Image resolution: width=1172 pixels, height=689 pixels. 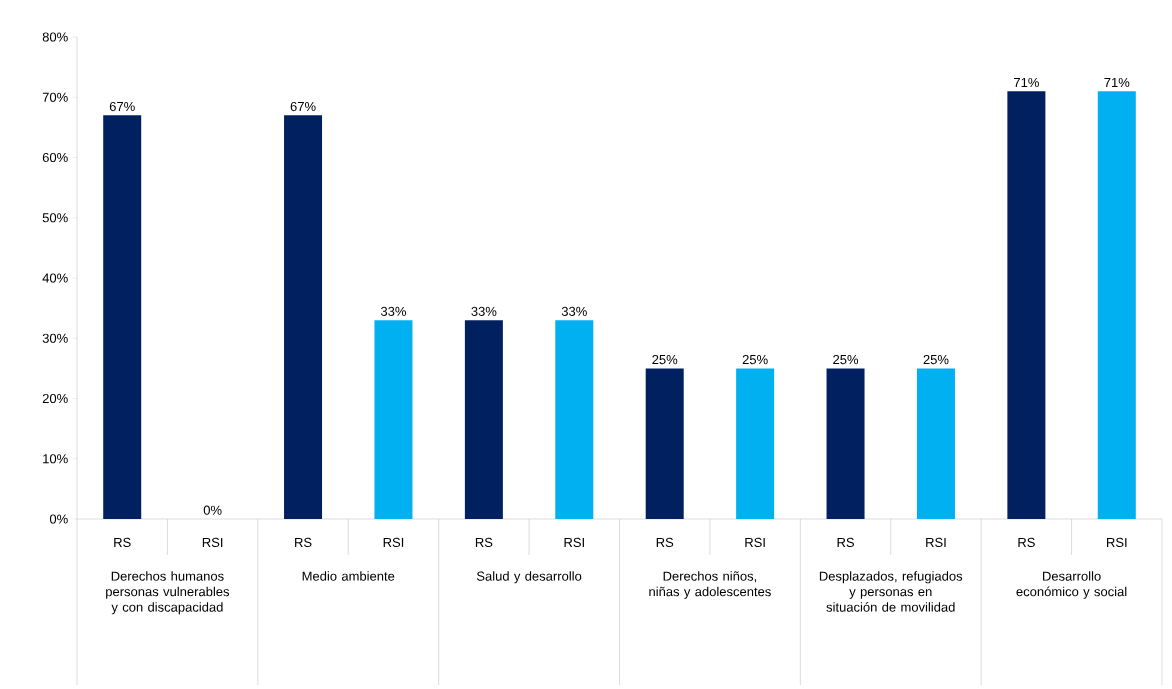 I want to click on y-tick-label: 50%, so click(x=55, y=218).